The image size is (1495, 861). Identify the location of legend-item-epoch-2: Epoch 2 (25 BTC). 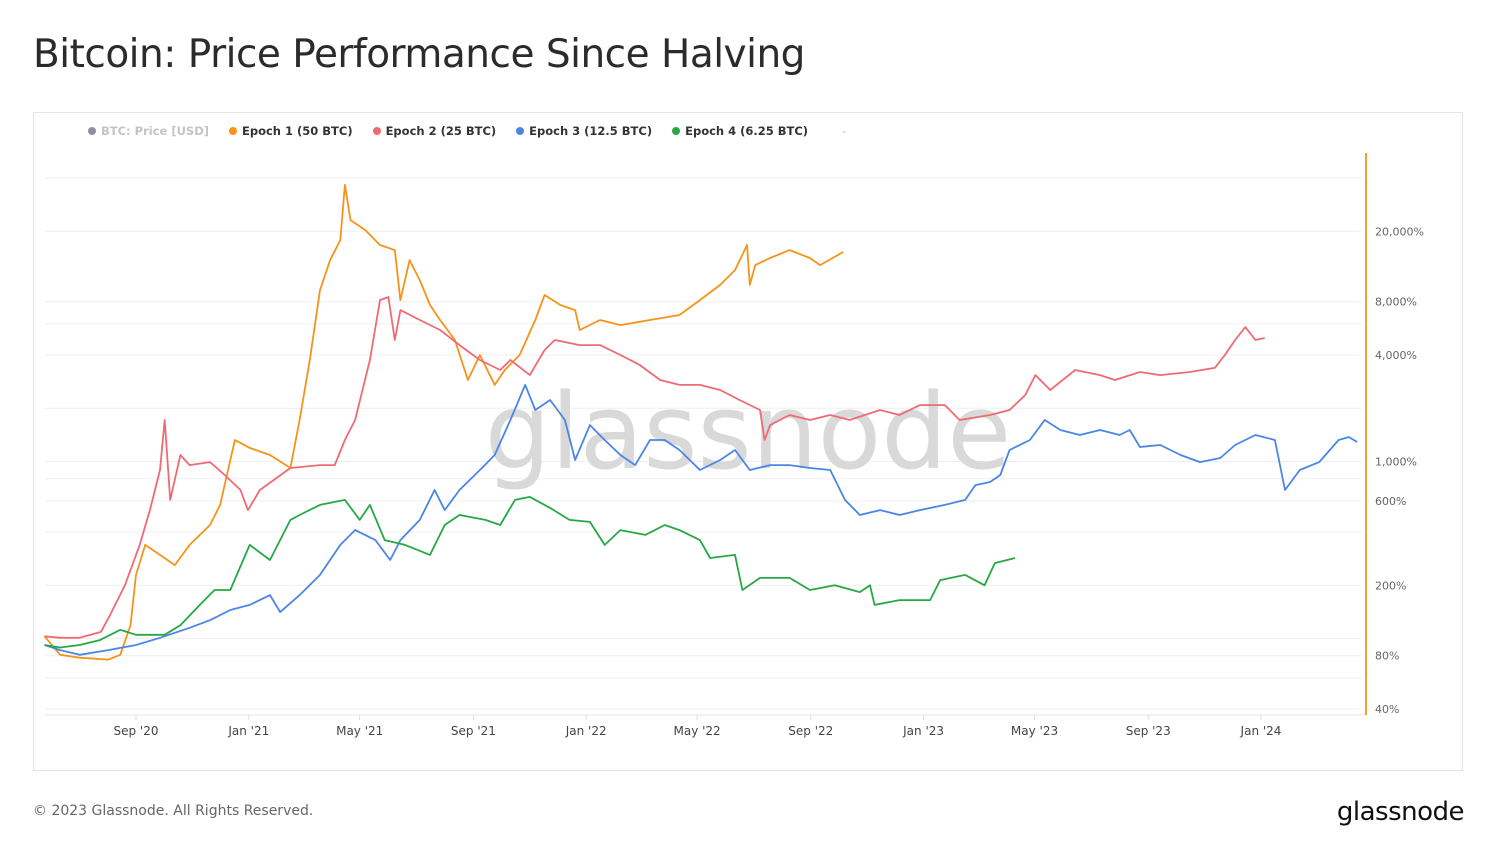
(434, 131).